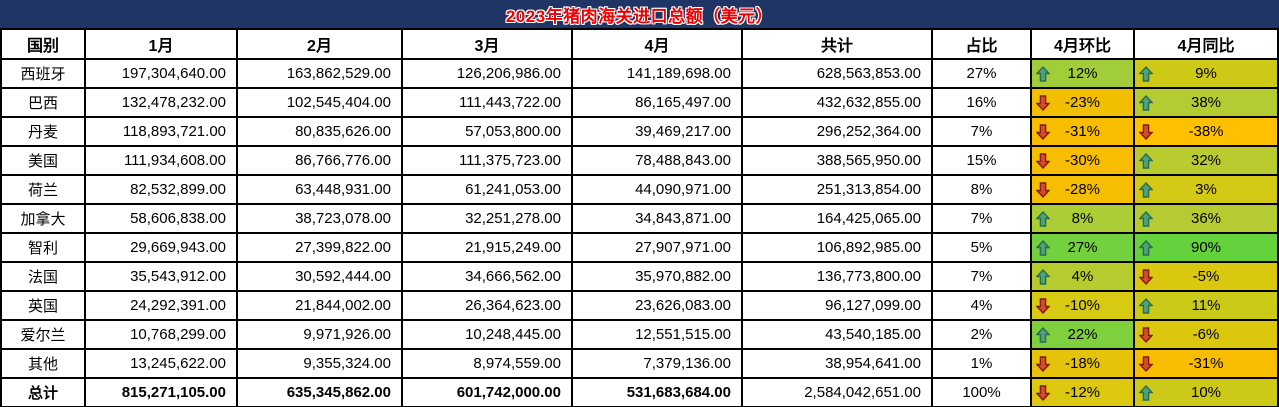 This screenshot has width=1279, height=407. What do you see at coordinates (1083, 393) in the screenshot?
I see `mom-trend-cell: -12%` at bounding box center [1083, 393].